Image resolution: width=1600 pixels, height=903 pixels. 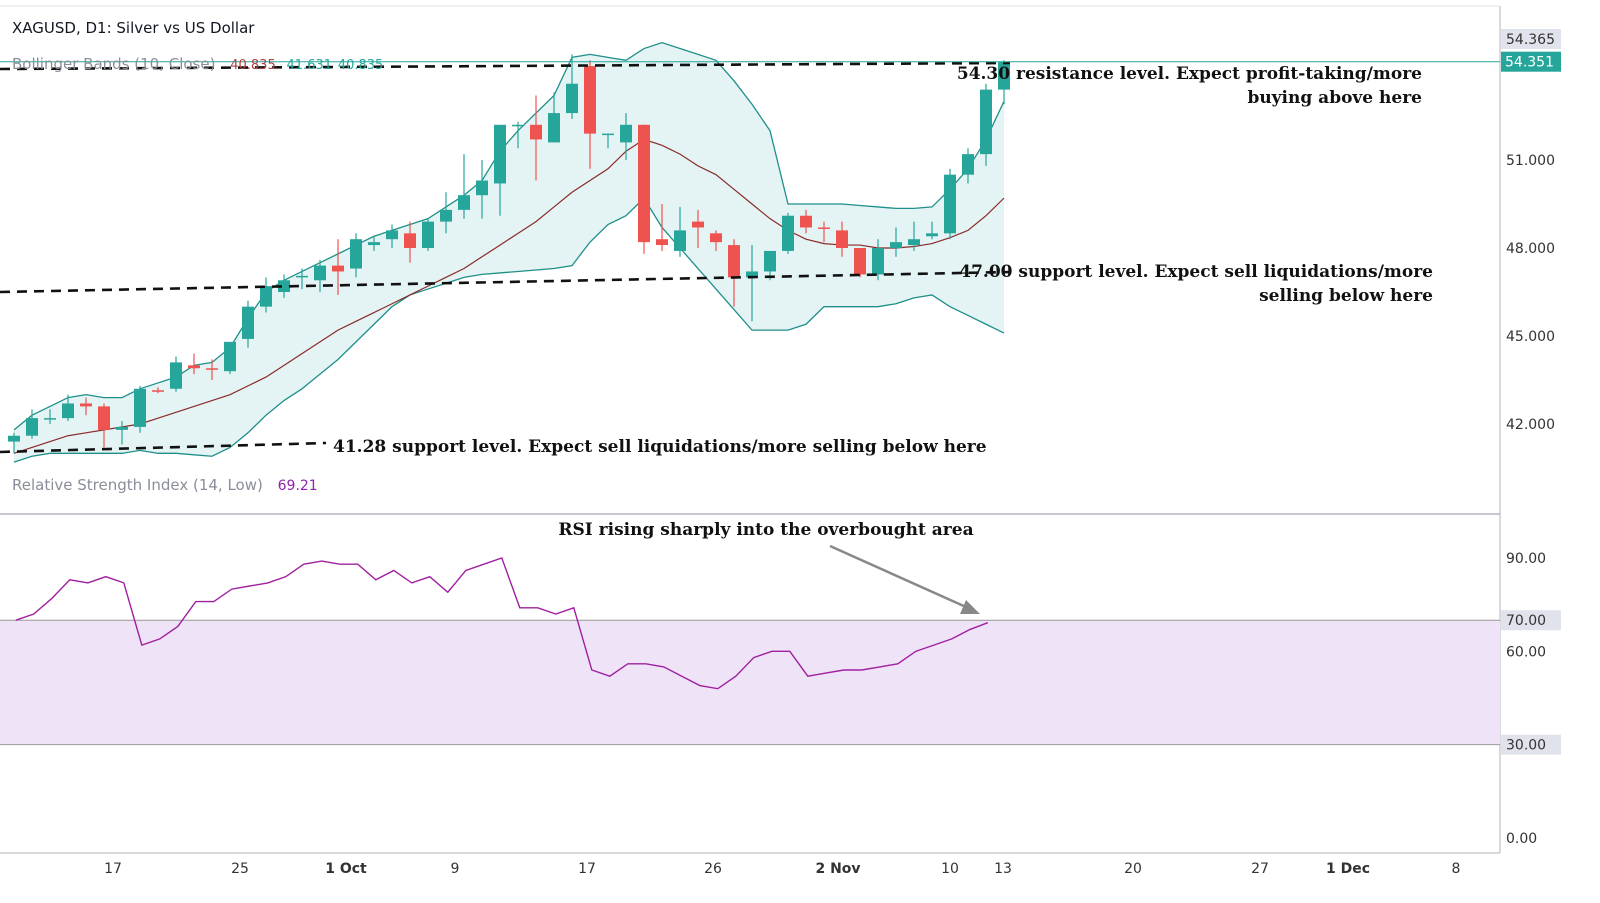 What do you see at coordinates (898, 576) in the screenshot?
I see `rsi-annotation-arrow` at bounding box center [898, 576].